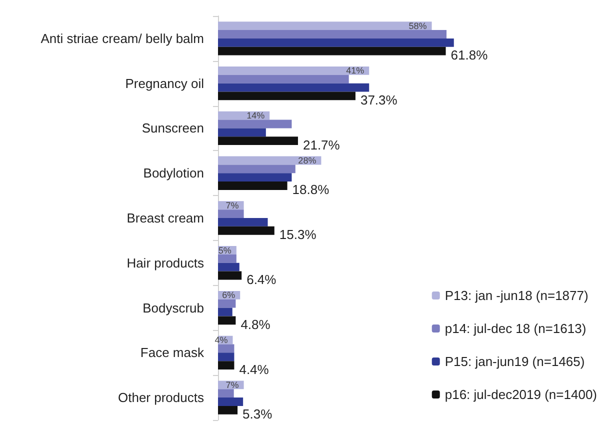 The height and width of the screenshot is (432, 614). Describe the element at coordinates (173, 173) in the screenshot. I see `y-tick-label: Bodylotion` at that location.